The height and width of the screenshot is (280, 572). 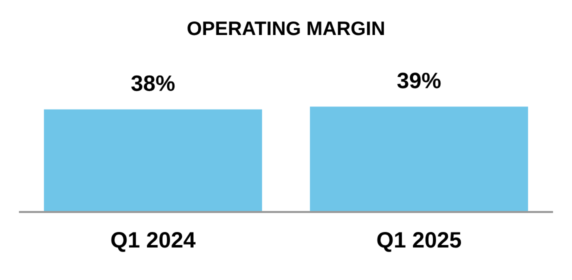 I want to click on data-label: 38%, so click(x=153, y=83).